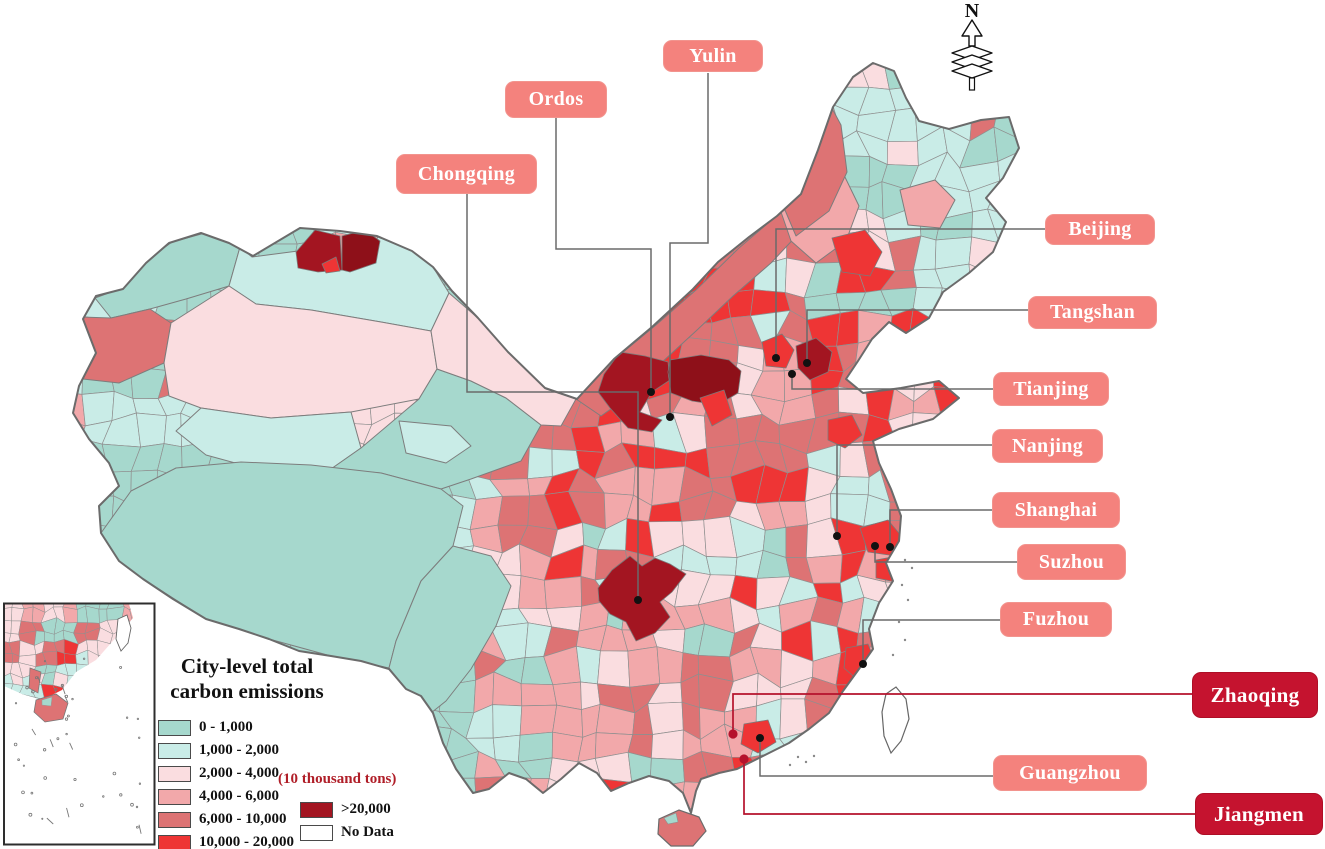 The image size is (1325, 849). Describe the element at coordinates (863, 664) in the screenshot. I see `city-dot-fuzhou` at that location.